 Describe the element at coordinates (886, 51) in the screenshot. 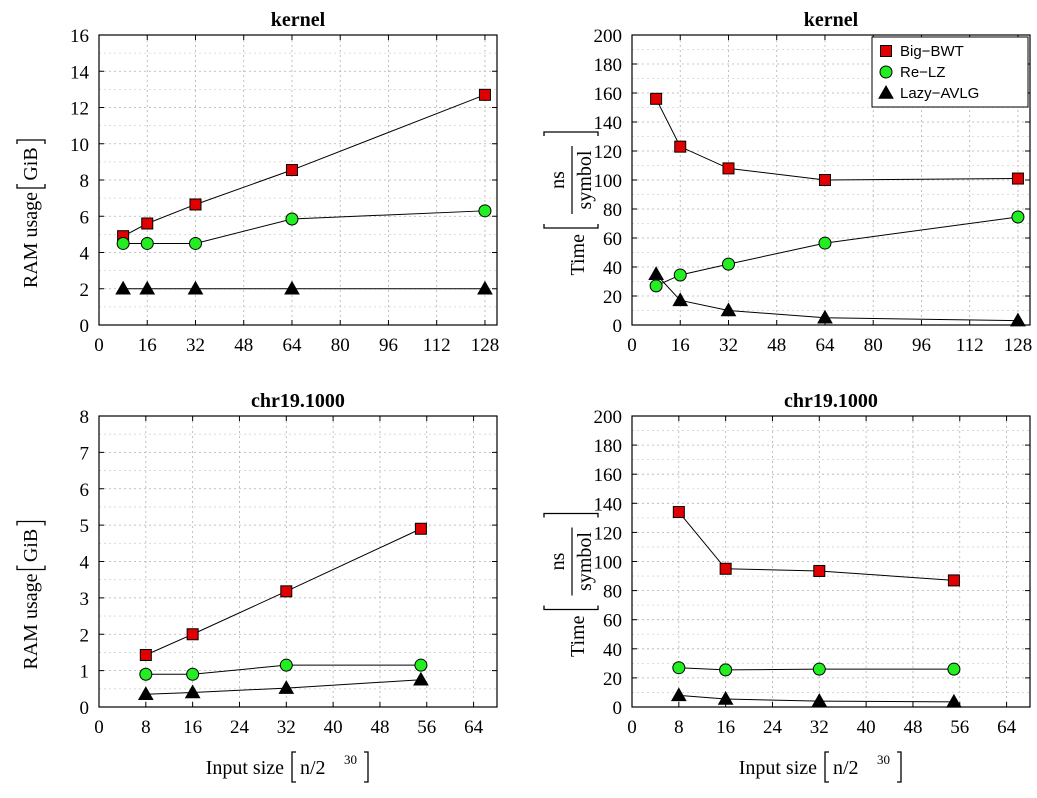

I see `legend-marker-big-bwt` at that location.